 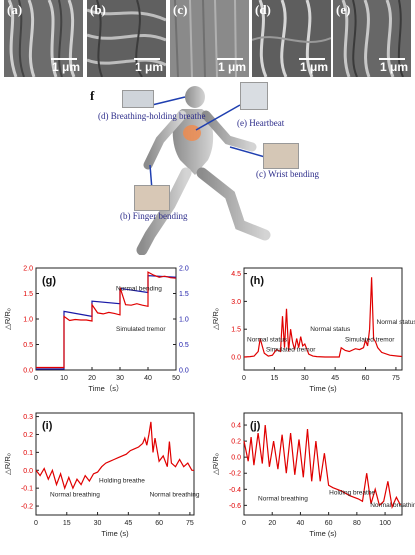 What do you see at coordinates (115, 464) in the screenshot?
I see `plot-frame` at bounding box center [115, 464].